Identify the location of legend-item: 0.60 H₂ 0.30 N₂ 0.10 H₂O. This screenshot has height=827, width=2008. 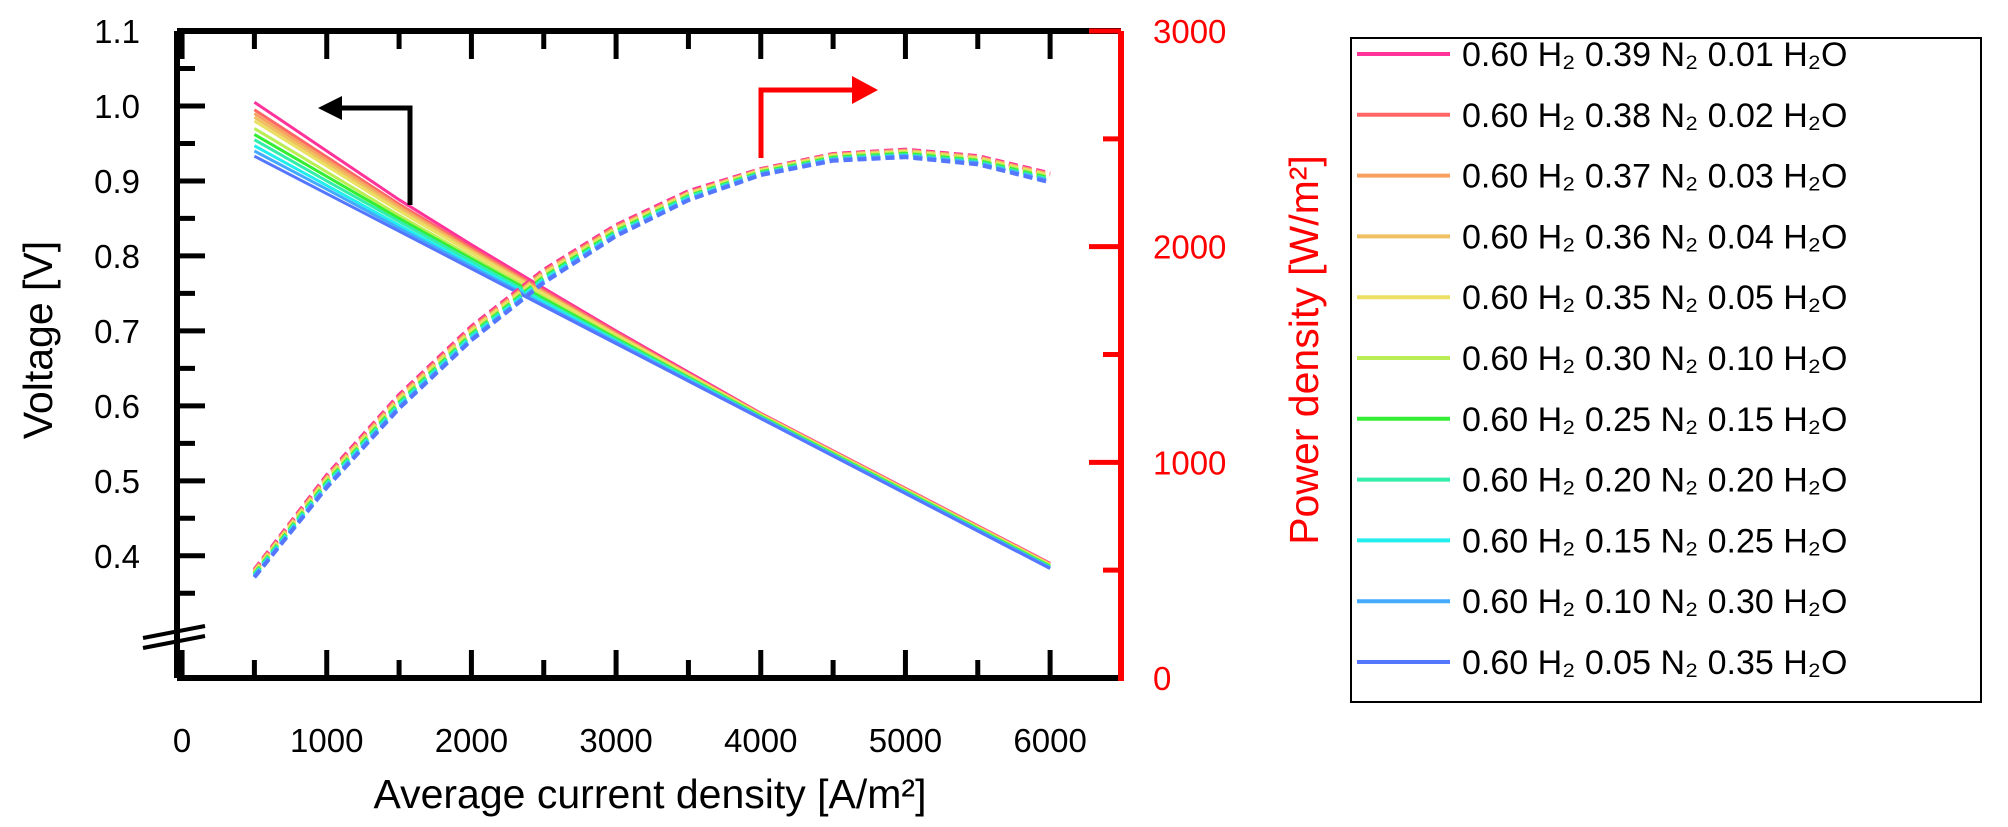
(1602, 359).